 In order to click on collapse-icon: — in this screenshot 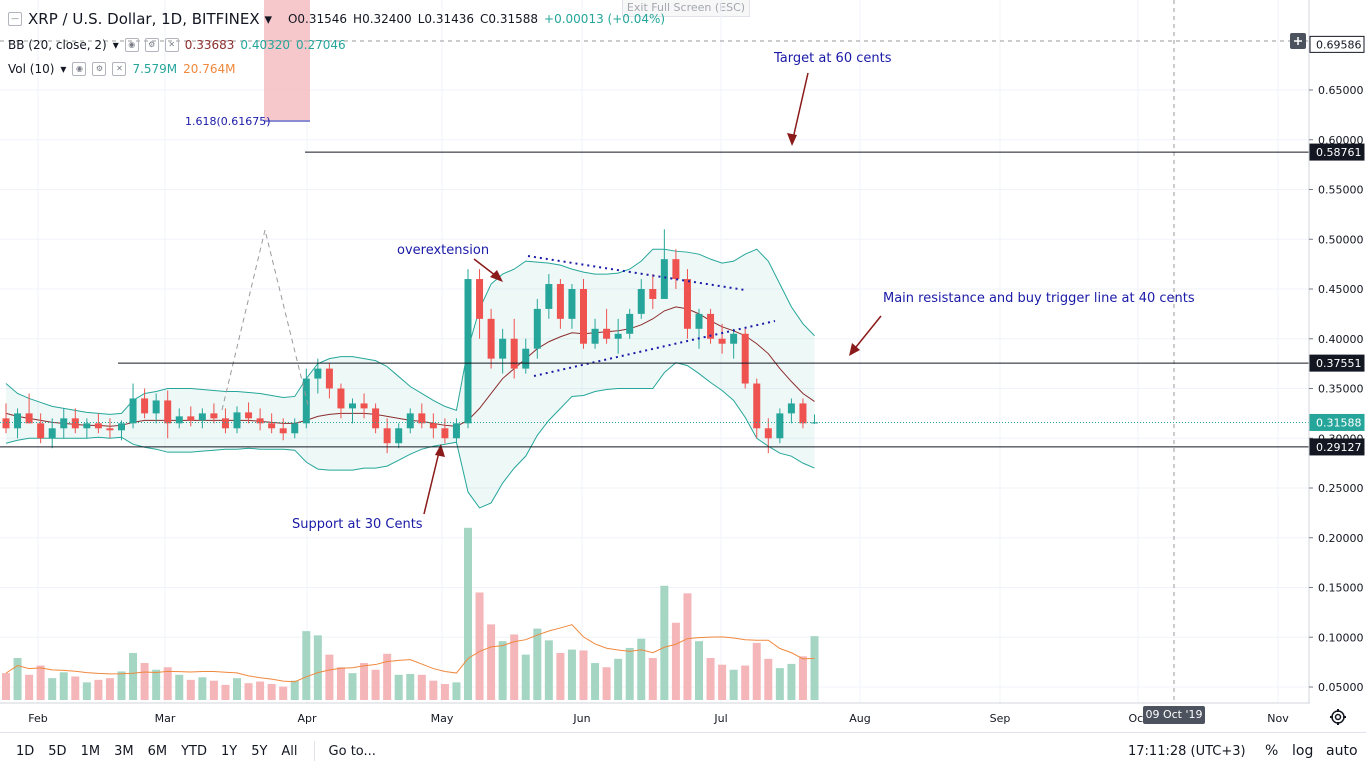, I will do `click(15, 19)`.